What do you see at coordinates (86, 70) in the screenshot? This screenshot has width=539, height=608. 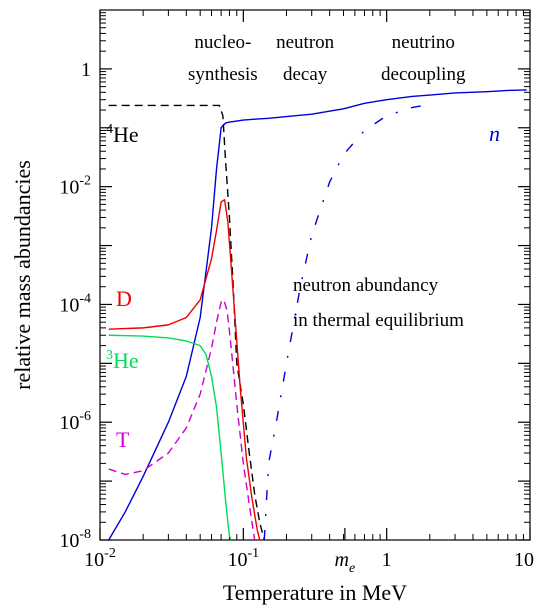 I see `y-tick-label: 1` at bounding box center [86, 70].